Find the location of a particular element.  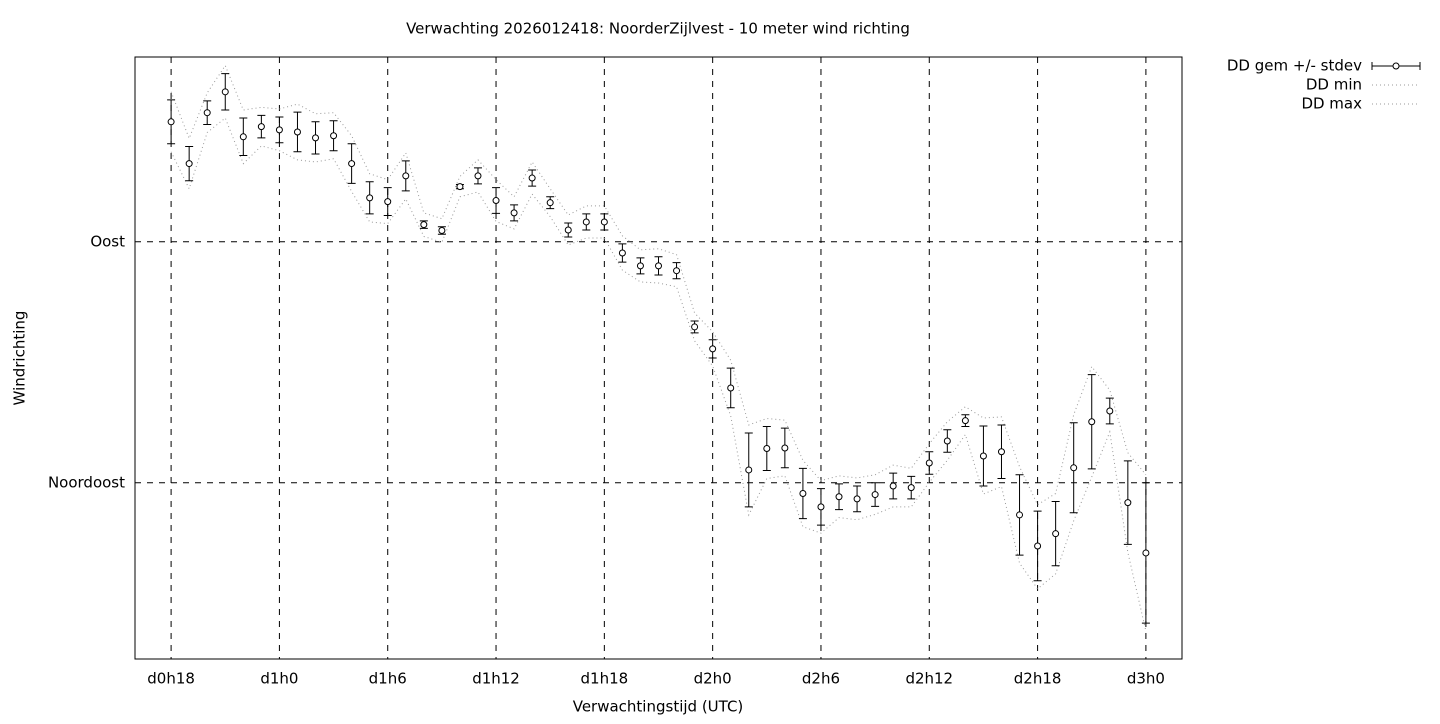

x-tick-label: d2h12 is located at coordinates (929, 679).